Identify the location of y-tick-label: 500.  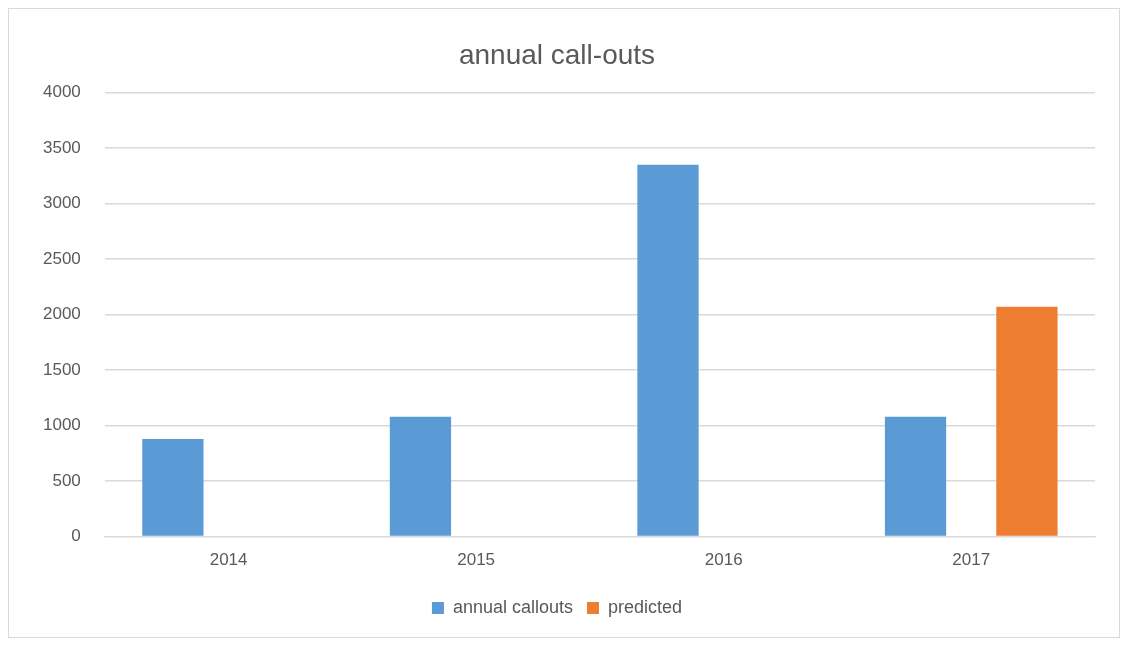
(66, 480).